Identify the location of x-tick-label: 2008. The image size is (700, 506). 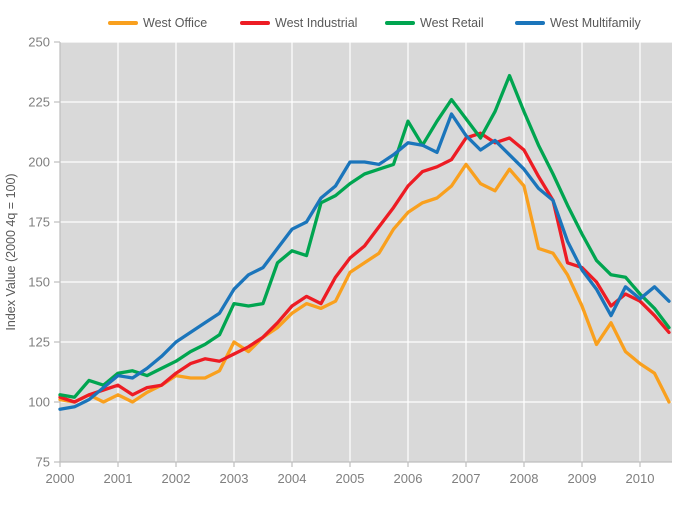
(524, 478).